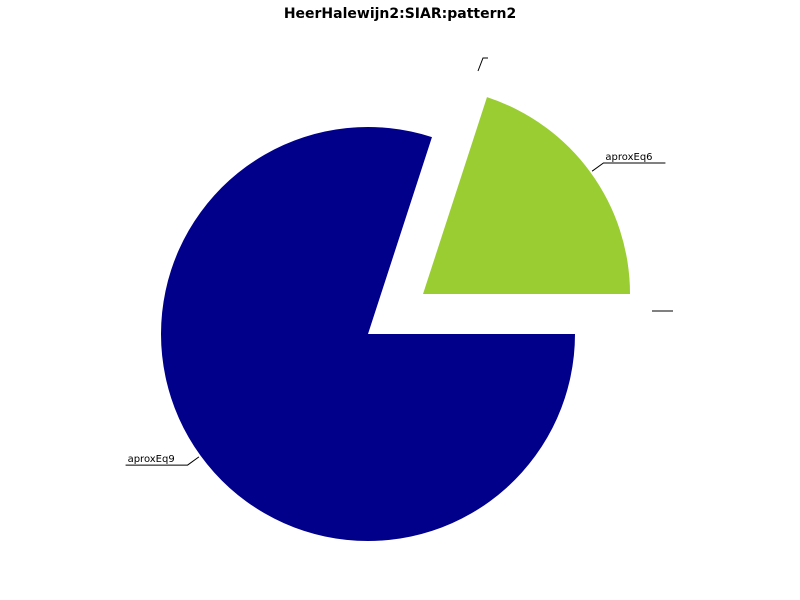  I want to click on leader-line-aproxEq6, so click(628, 167).